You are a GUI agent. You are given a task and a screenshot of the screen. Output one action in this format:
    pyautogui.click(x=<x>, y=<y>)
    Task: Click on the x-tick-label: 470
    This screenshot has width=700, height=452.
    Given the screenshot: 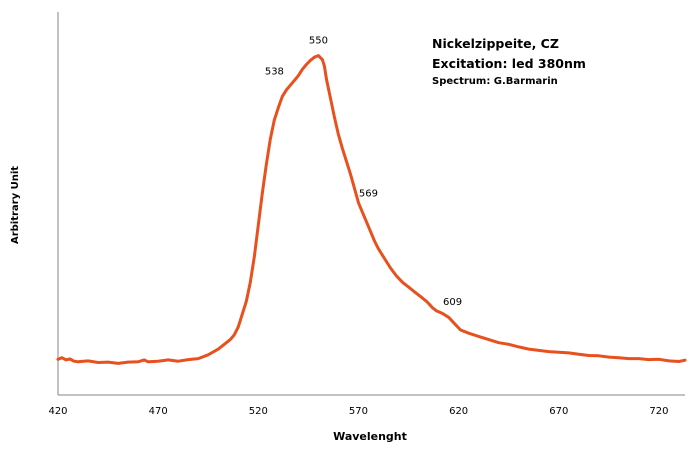 What is the action you would take?
    pyautogui.click(x=158, y=411)
    